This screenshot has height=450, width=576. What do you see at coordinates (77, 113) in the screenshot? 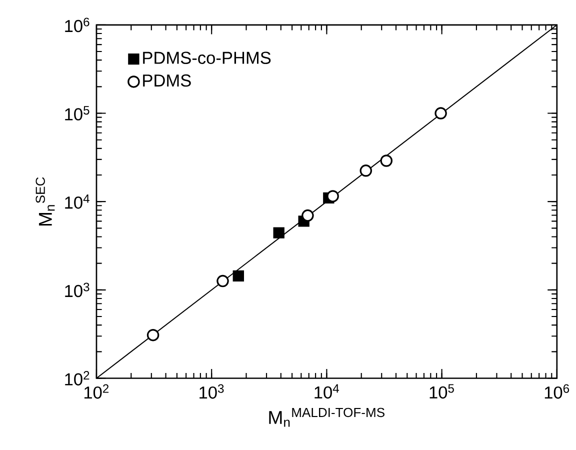
I see `y-tick-label: 10$^{5}$` at bounding box center [77, 113].